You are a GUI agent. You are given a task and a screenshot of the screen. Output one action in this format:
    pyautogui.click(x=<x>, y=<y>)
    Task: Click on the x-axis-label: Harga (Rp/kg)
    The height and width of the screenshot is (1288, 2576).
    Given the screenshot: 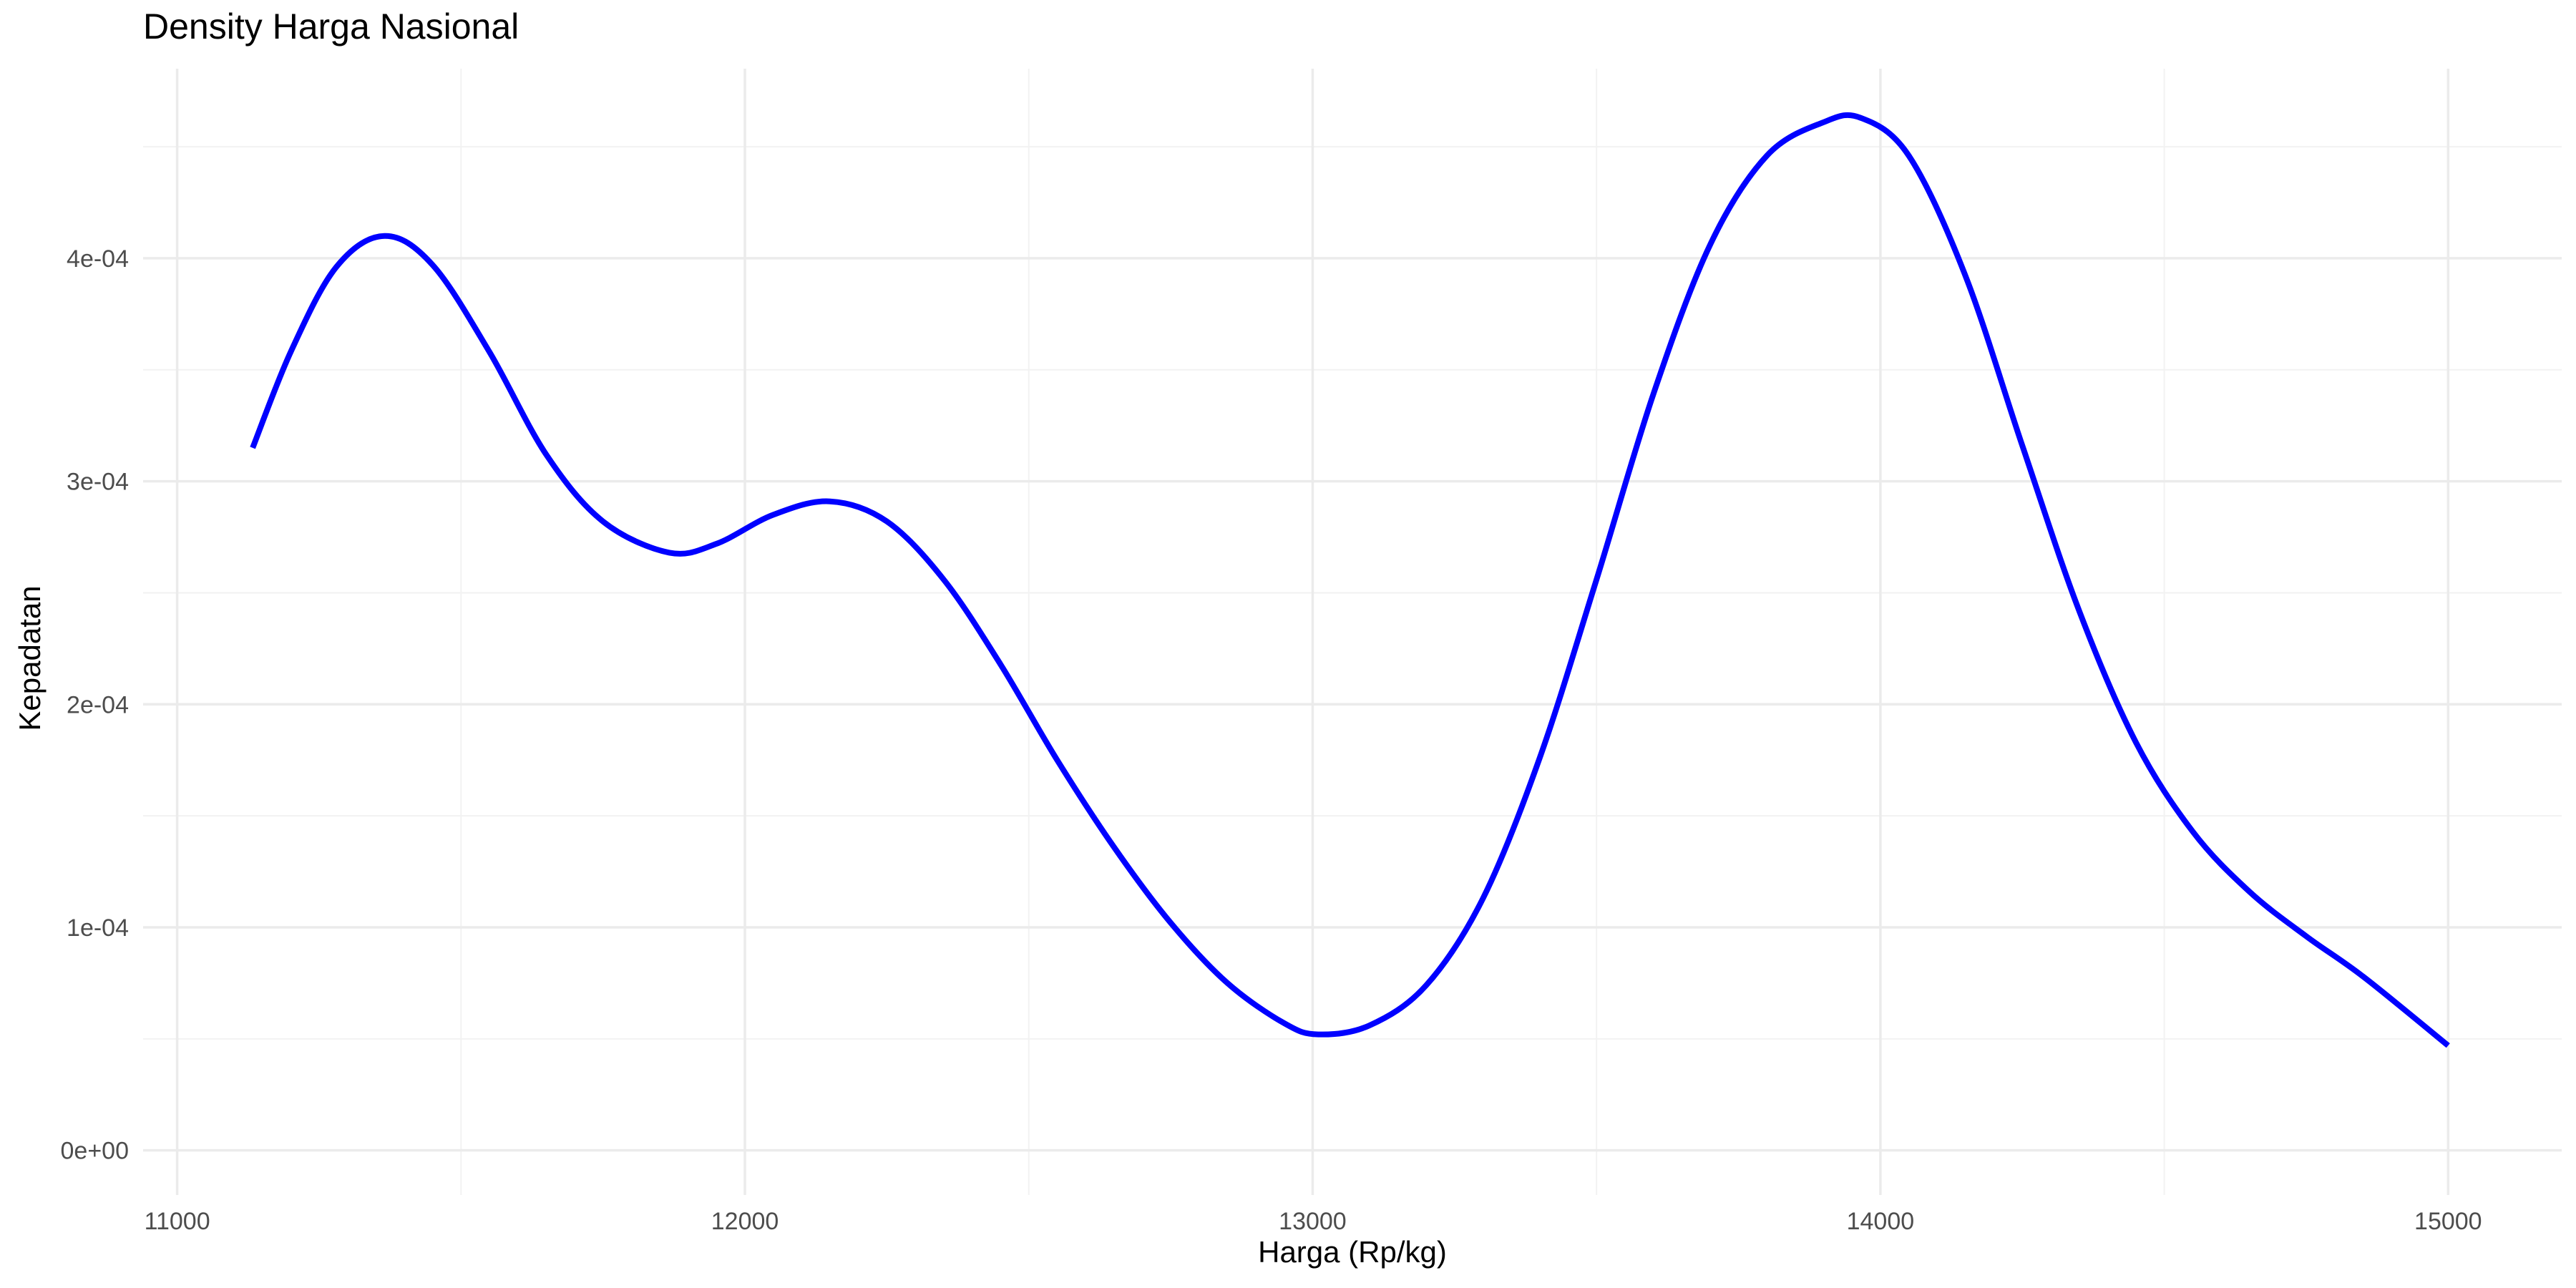 What is the action you would take?
    pyautogui.click(x=1352, y=1252)
    